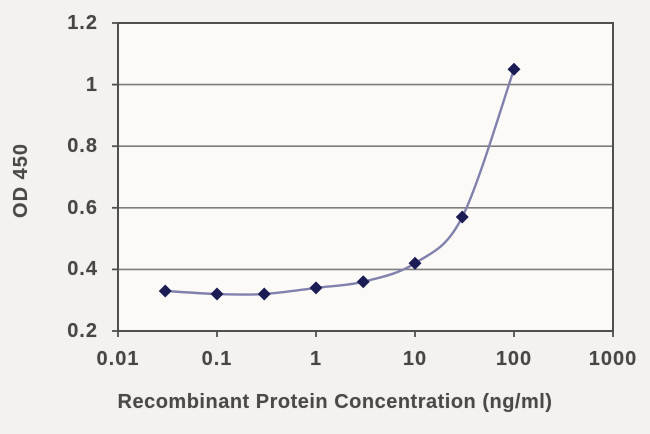  I want to click on x-tick-label: 100, so click(514, 359).